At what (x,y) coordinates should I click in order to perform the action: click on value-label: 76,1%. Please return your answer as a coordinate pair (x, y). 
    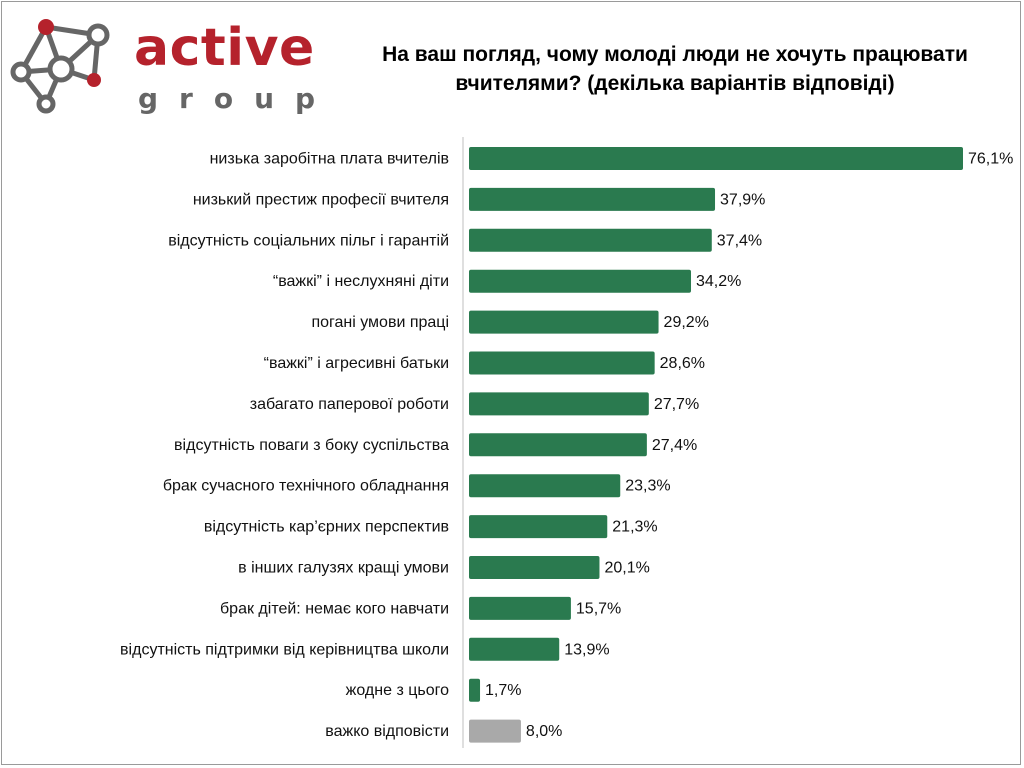
    Looking at the image, I should click on (990, 159).